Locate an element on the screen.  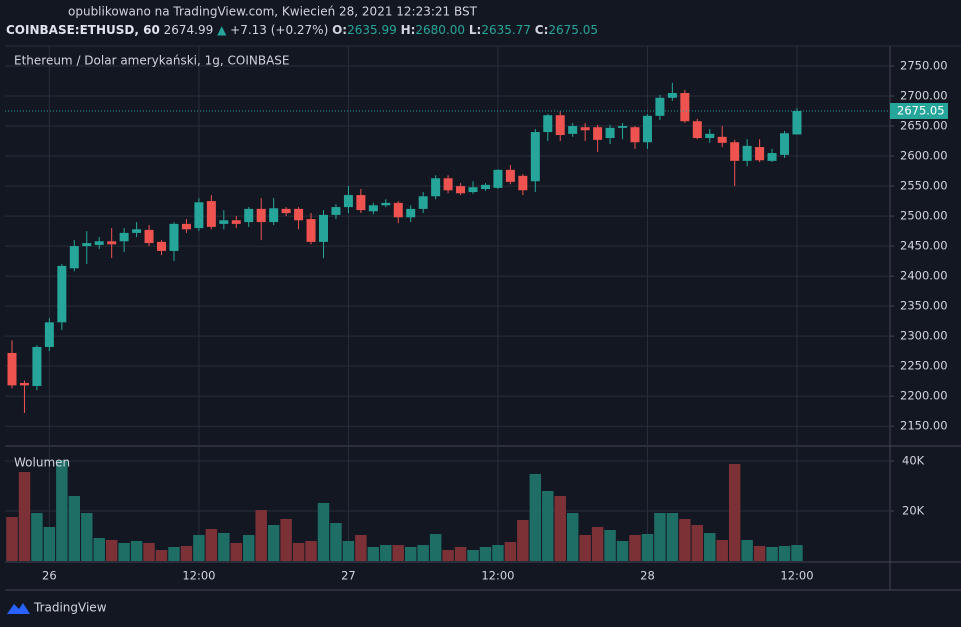
footer-brand: TradingView is located at coordinates (70, 608).